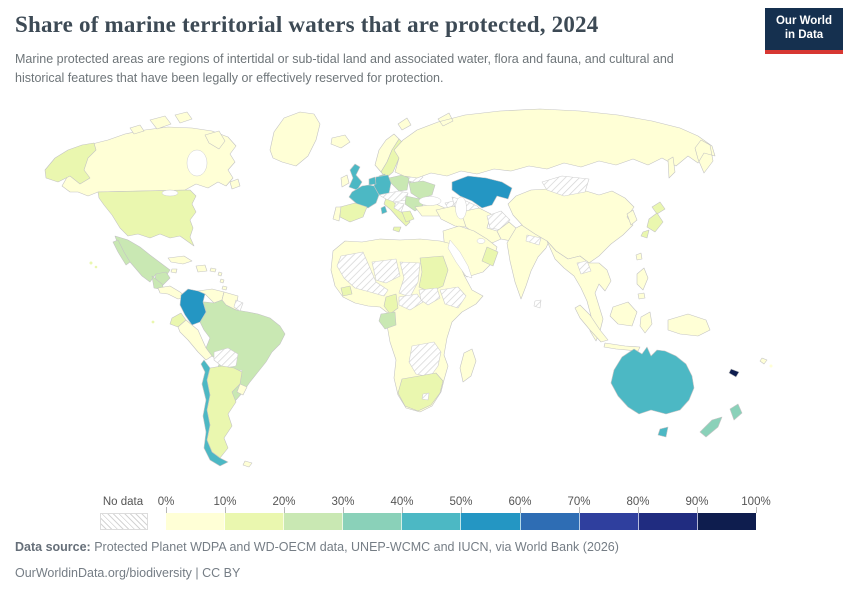  What do you see at coordinates (658, 208) in the screenshot?
I see `country-japan-hokkaido` at bounding box center [658, 208].